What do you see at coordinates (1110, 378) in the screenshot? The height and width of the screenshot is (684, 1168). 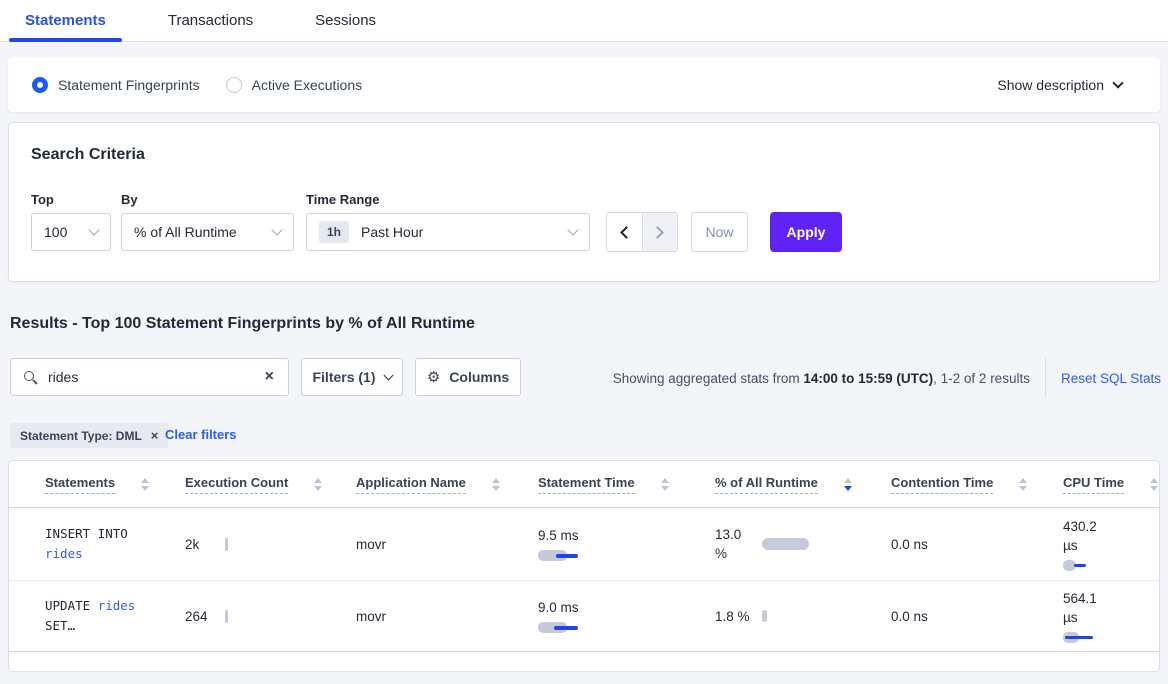 I see `reset-sql-stats-link: Reset SQL Stats` at bounding box center [1110, 378].